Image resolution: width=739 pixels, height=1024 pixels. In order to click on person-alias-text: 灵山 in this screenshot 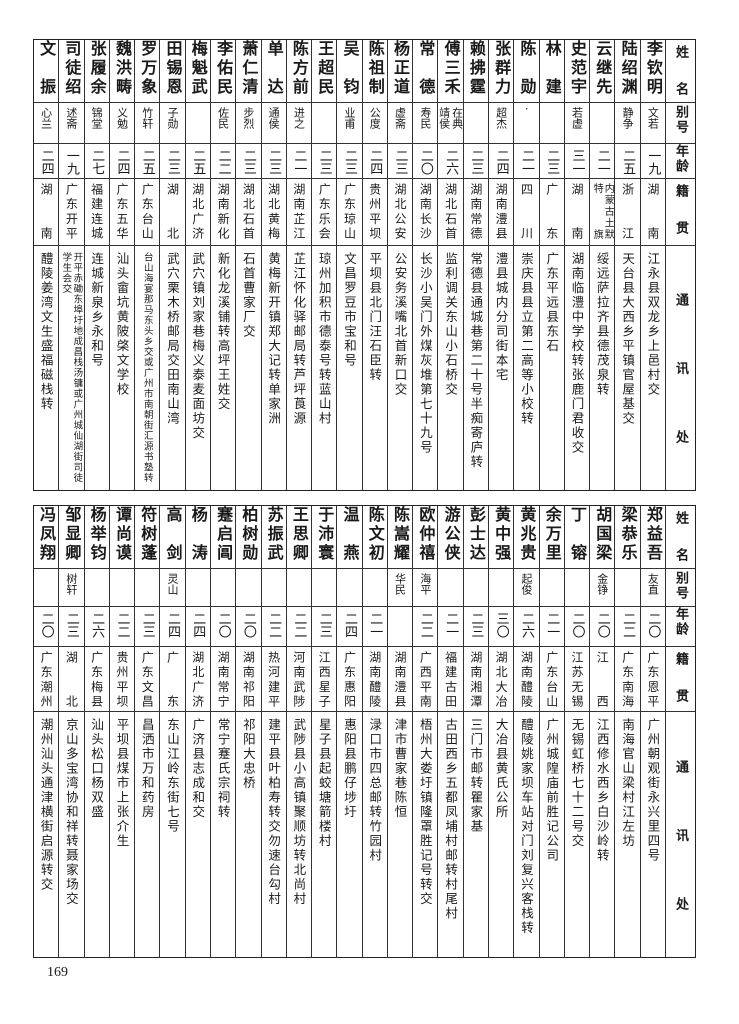, I will do `click(173, 584)`.